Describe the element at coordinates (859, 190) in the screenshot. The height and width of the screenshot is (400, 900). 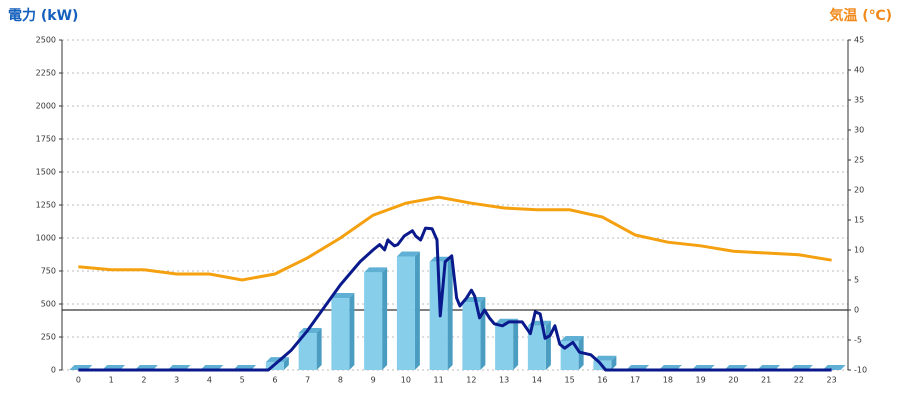
I see `y2-tick-label: 20` at that location.